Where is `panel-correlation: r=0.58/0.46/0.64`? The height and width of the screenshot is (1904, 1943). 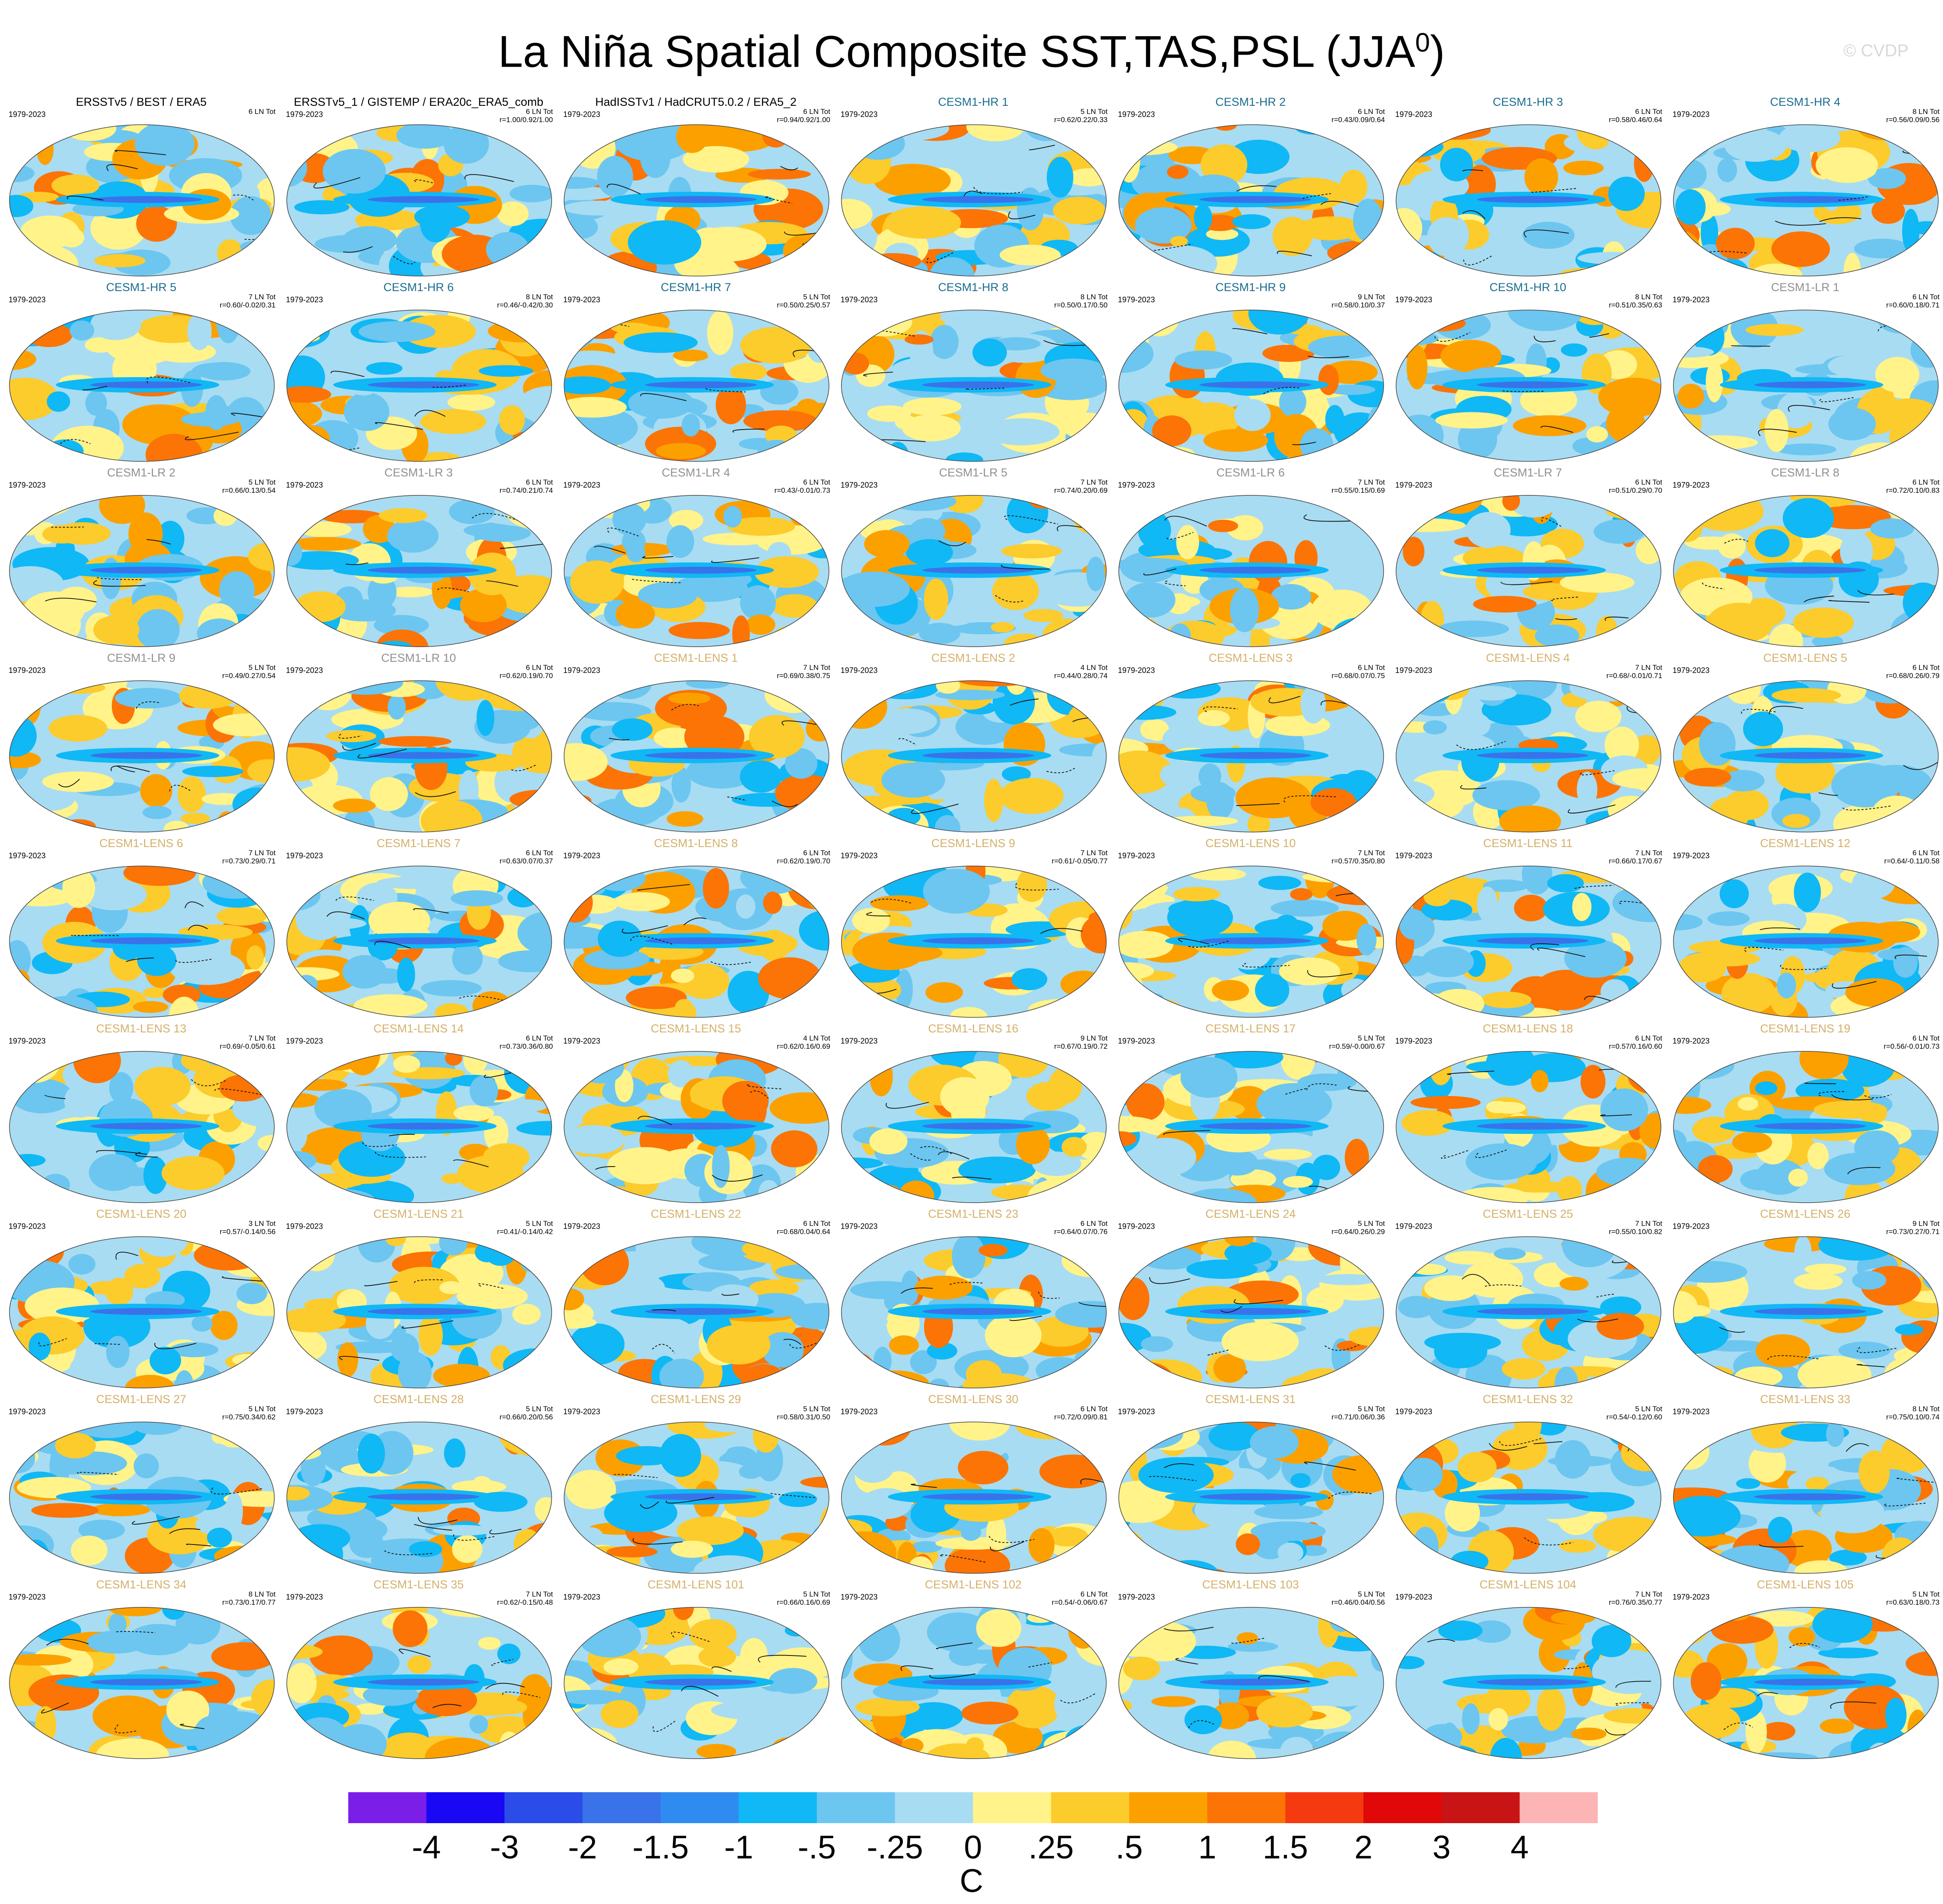
panel-correlation: r=0.58/0.46/0.64 is located at coordinates (1635, 120).